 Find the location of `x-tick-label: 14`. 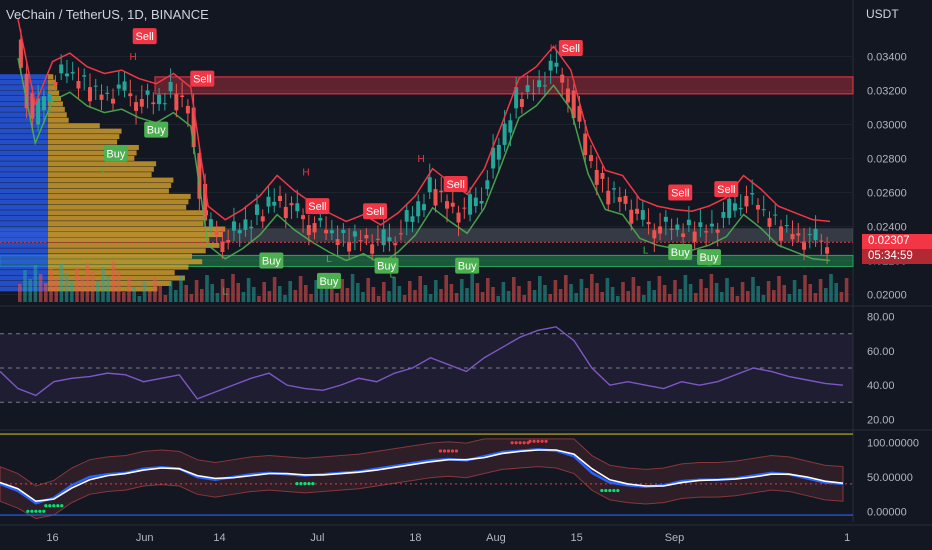

x-tick-label: 14 is located at coordinates (219, 538).